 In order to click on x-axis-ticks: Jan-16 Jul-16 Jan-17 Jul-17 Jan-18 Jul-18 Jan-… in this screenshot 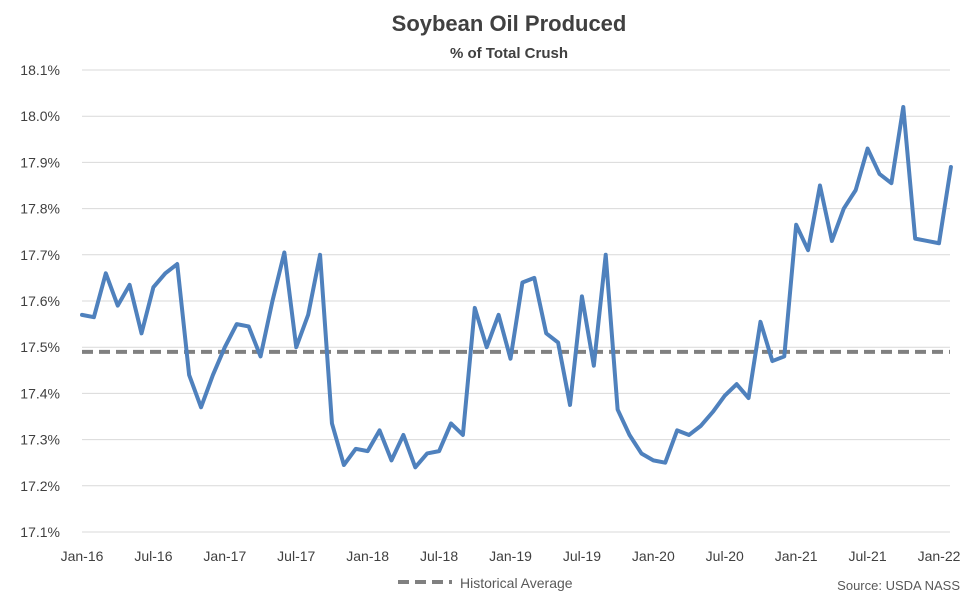, I will do `click(511, 556)`.